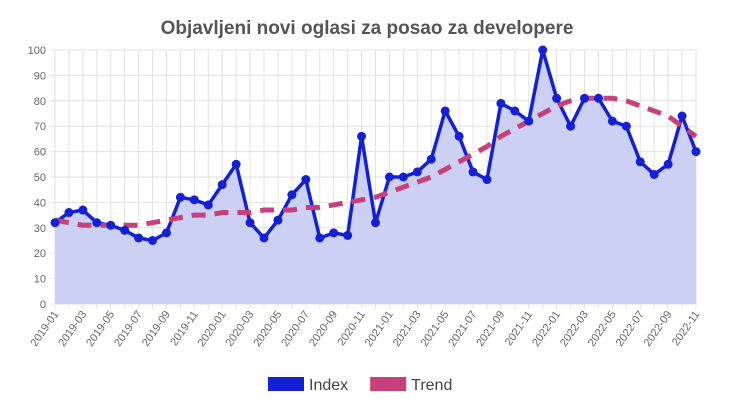 This screenshot has width=735, height=411. Describe the element at coordinates (40, 76) in the screenshot. I see `y-tick-label: 90` at that location.